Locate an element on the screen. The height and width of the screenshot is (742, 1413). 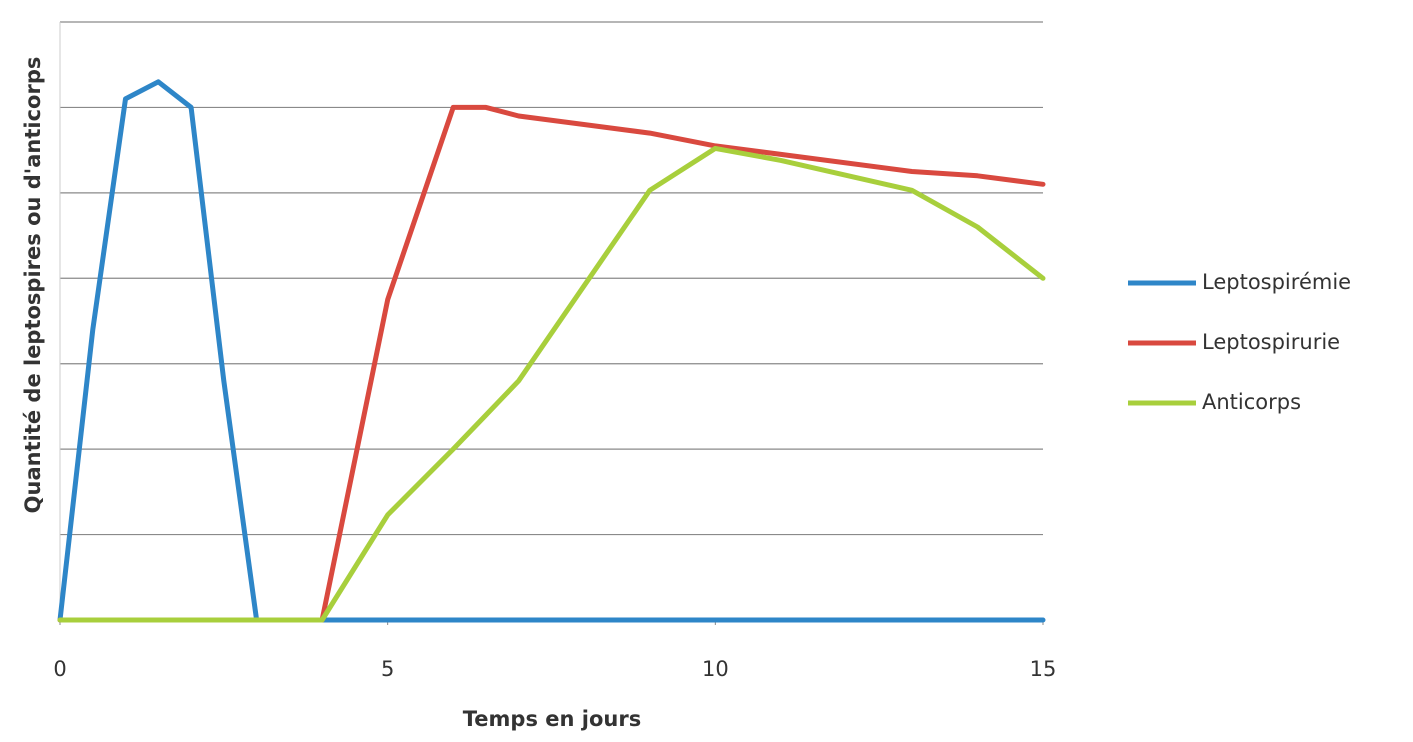
x-axis-title: Temps en jours is located at coordinates (552, 719).